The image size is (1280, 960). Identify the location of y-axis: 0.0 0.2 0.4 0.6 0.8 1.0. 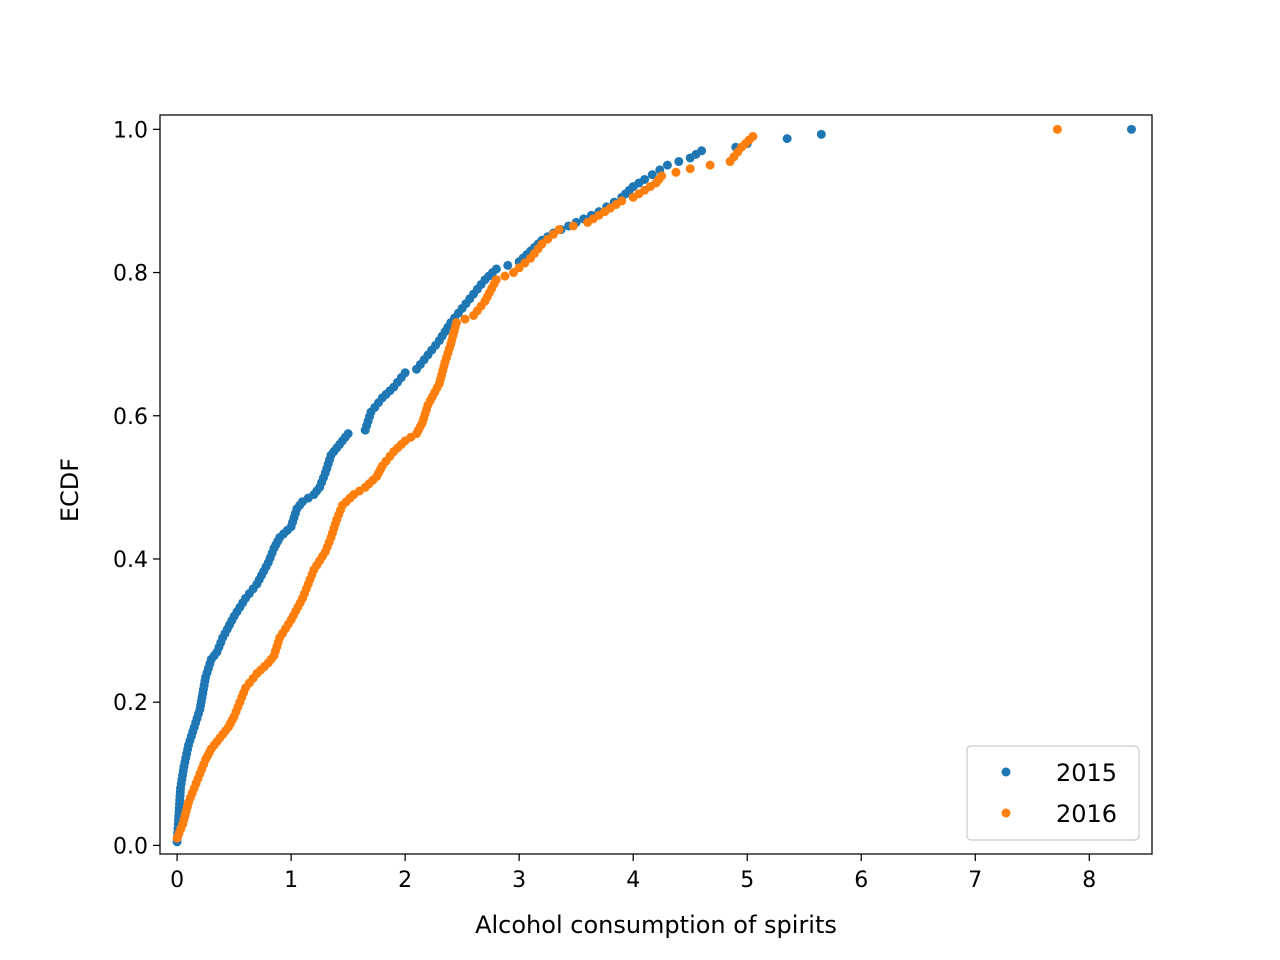
(136, 488).